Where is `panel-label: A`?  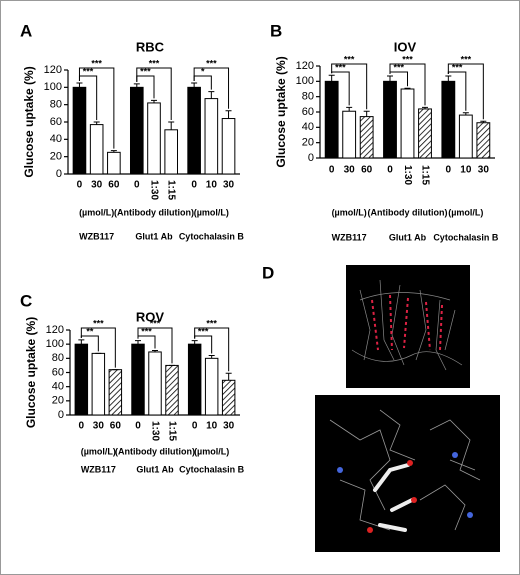 panel-label: A is located at coordinates (26, 30).